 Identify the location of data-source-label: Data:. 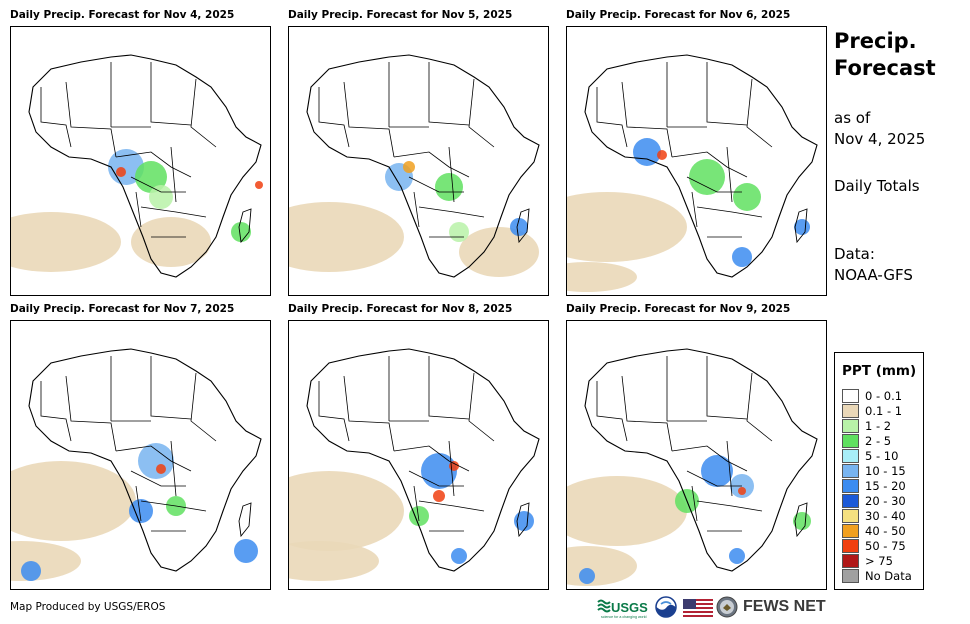
(854, 254).